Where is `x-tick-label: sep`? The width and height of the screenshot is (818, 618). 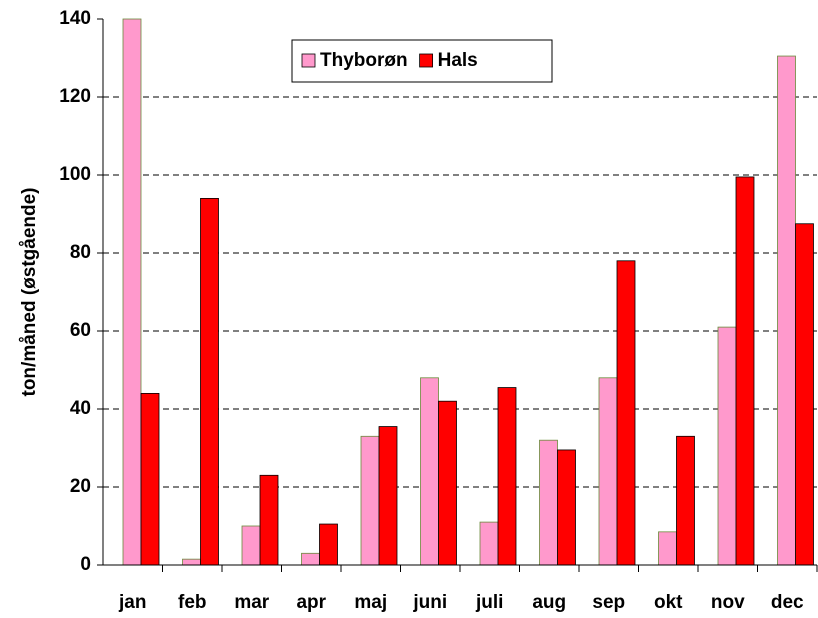 x-tick-label: sep is located at coordinates (608, 602).